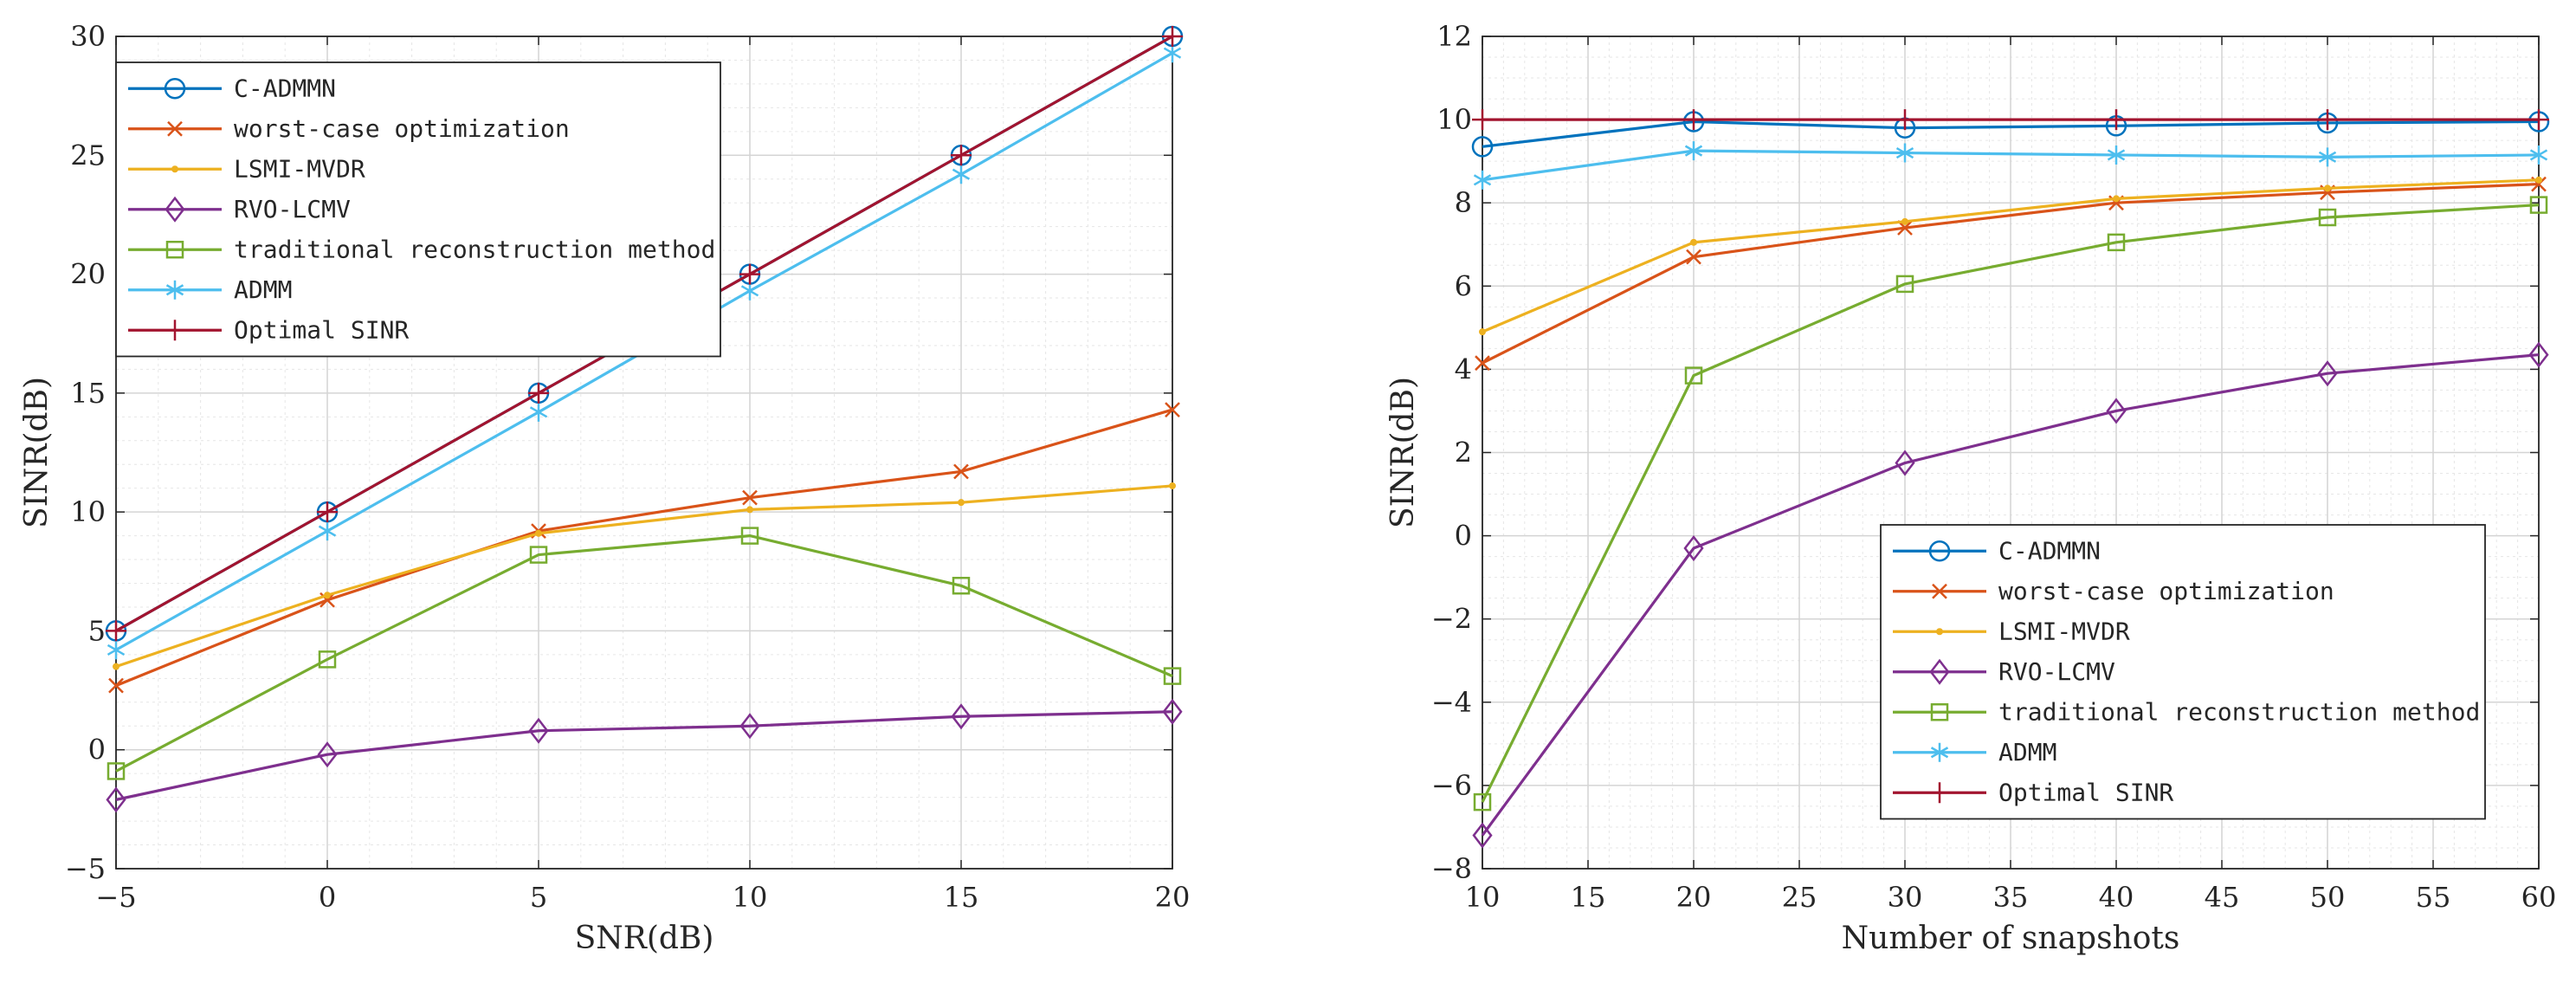 This screenshot has height=983, width=2576. Describe the element at coordinates (2433, 897) in the screenshot. I see `x-tick-label: 55` at that location.